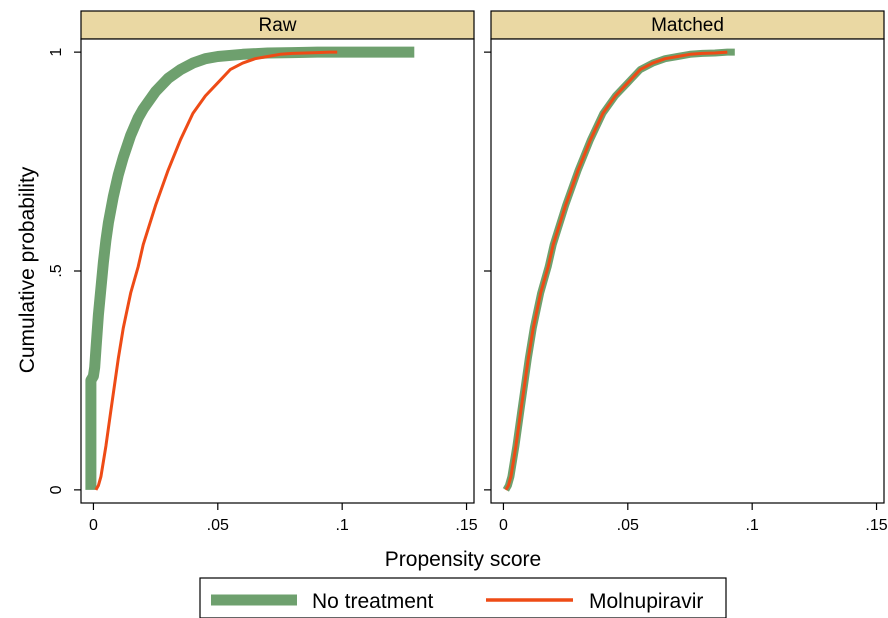 This screenshot has height=618, width=888. Describe the element at coordinates (463, 597) in the screenshot. I see `legend: No treatment Molnupiravir` at that location.